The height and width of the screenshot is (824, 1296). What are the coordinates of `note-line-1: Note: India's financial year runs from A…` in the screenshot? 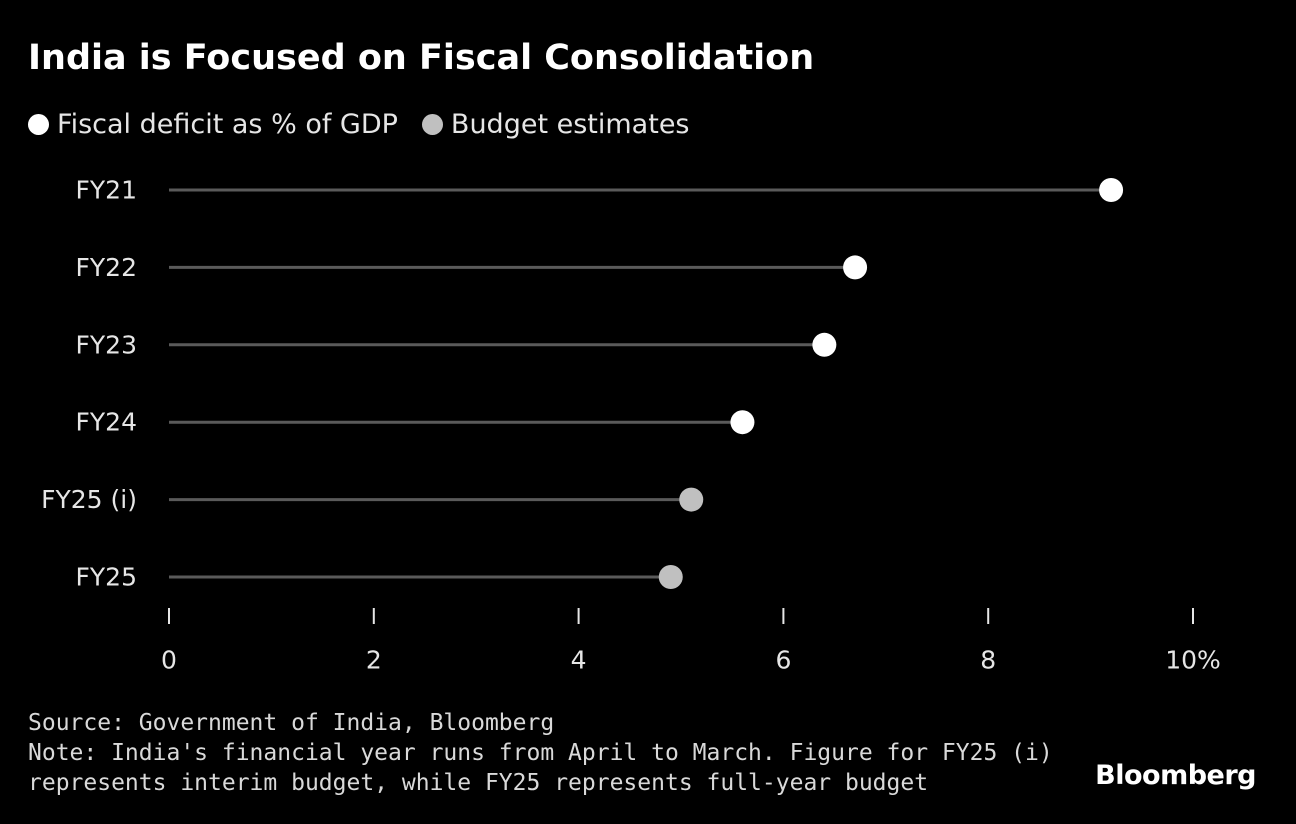 It's located at (540, 753).